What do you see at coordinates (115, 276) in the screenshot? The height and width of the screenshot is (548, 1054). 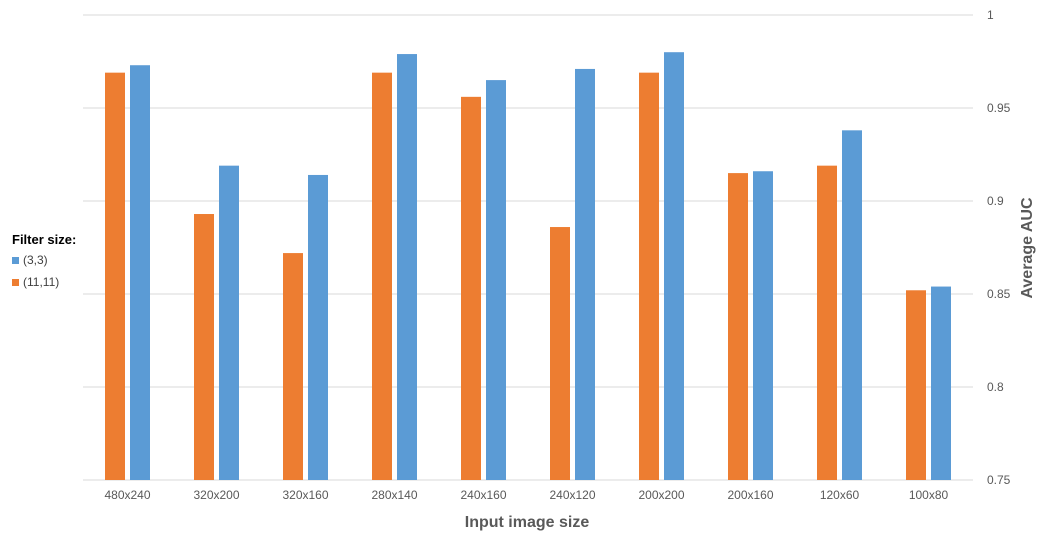 I see `bar-11x11-480x240` at bounding box center [115, 276].